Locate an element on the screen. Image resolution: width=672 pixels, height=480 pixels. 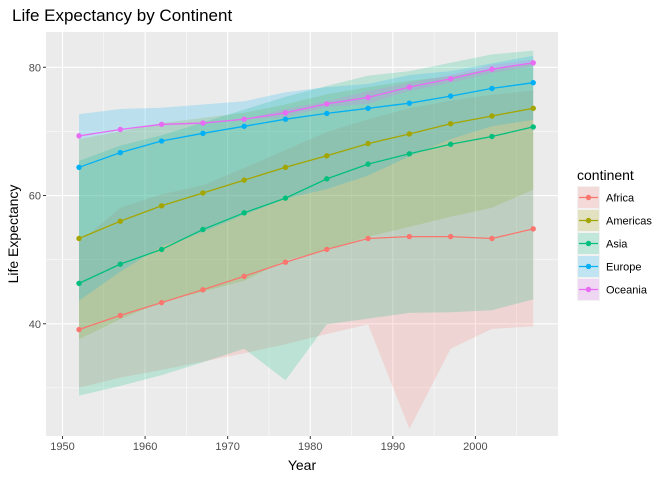
x-tick-label: 1950 is located at coordinates (62, 447).